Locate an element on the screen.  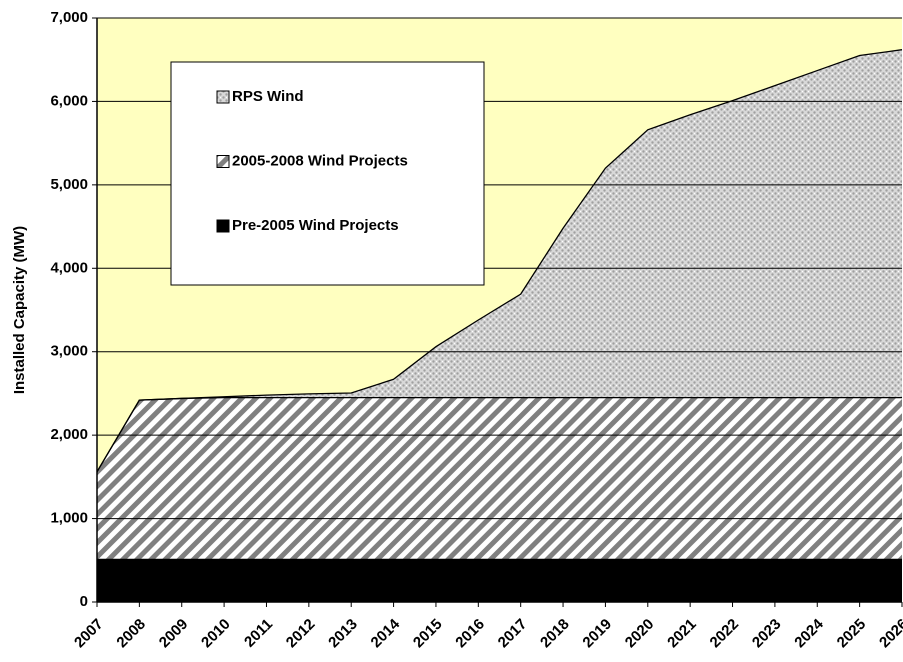
x-tick-label: 2020 is located at coordinates (640, 634).